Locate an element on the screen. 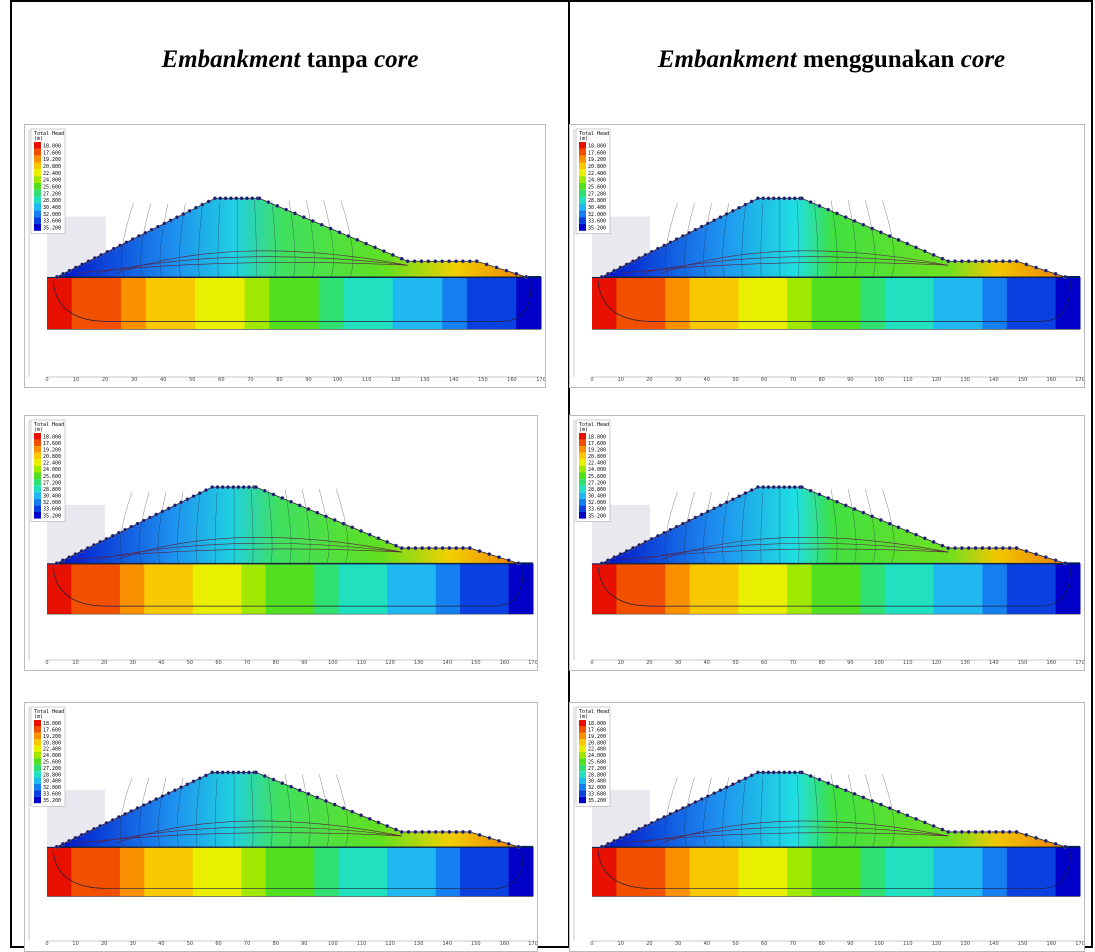  x-tick-label: 150 is located at coordinates (1023, 944).